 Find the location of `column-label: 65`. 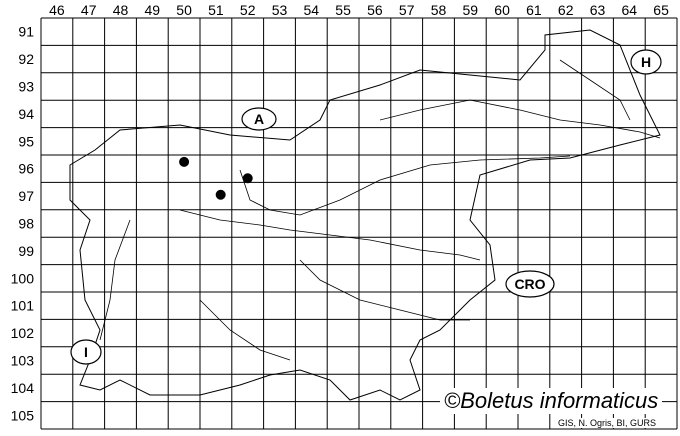

column-label: 65 is located at coordinates (661, 10).